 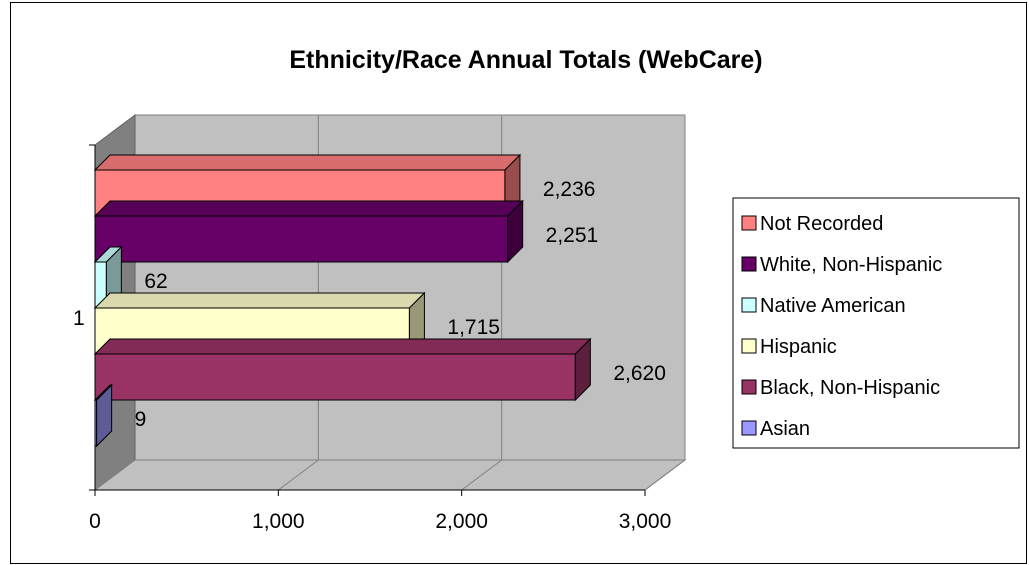 I want to click on legend-label: Asian, so click(x=785, y=429).